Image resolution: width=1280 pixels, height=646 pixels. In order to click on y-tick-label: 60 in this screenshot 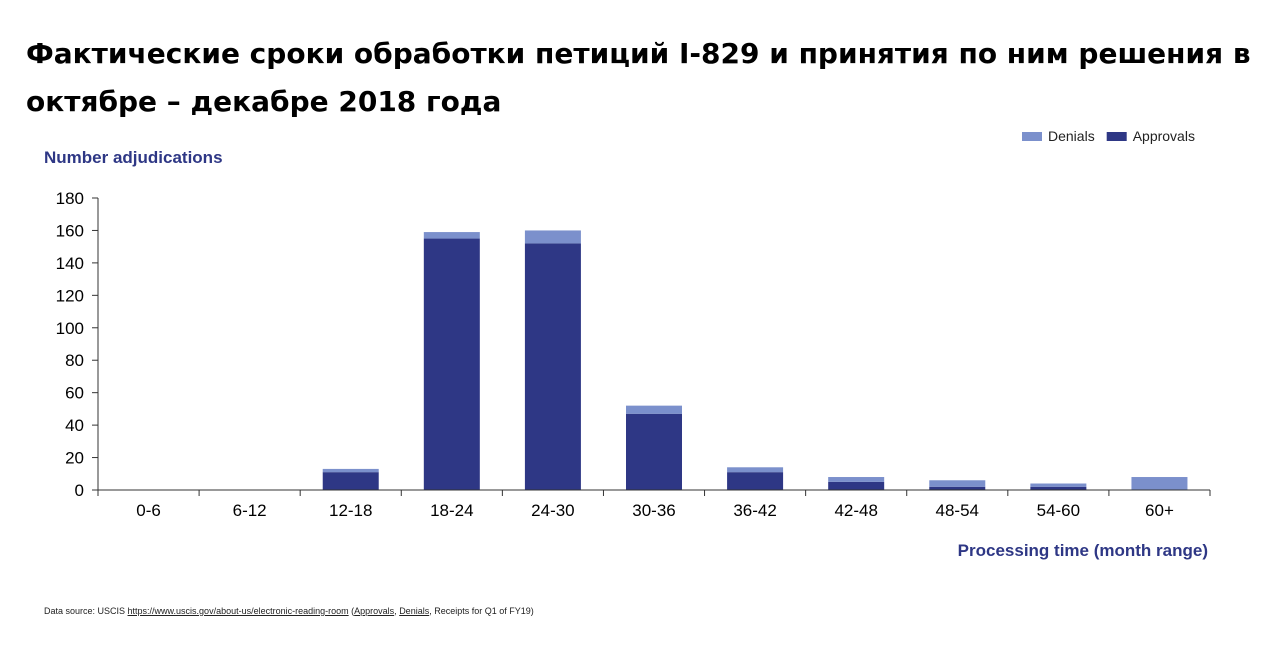, I will do `click(74, 393)`.